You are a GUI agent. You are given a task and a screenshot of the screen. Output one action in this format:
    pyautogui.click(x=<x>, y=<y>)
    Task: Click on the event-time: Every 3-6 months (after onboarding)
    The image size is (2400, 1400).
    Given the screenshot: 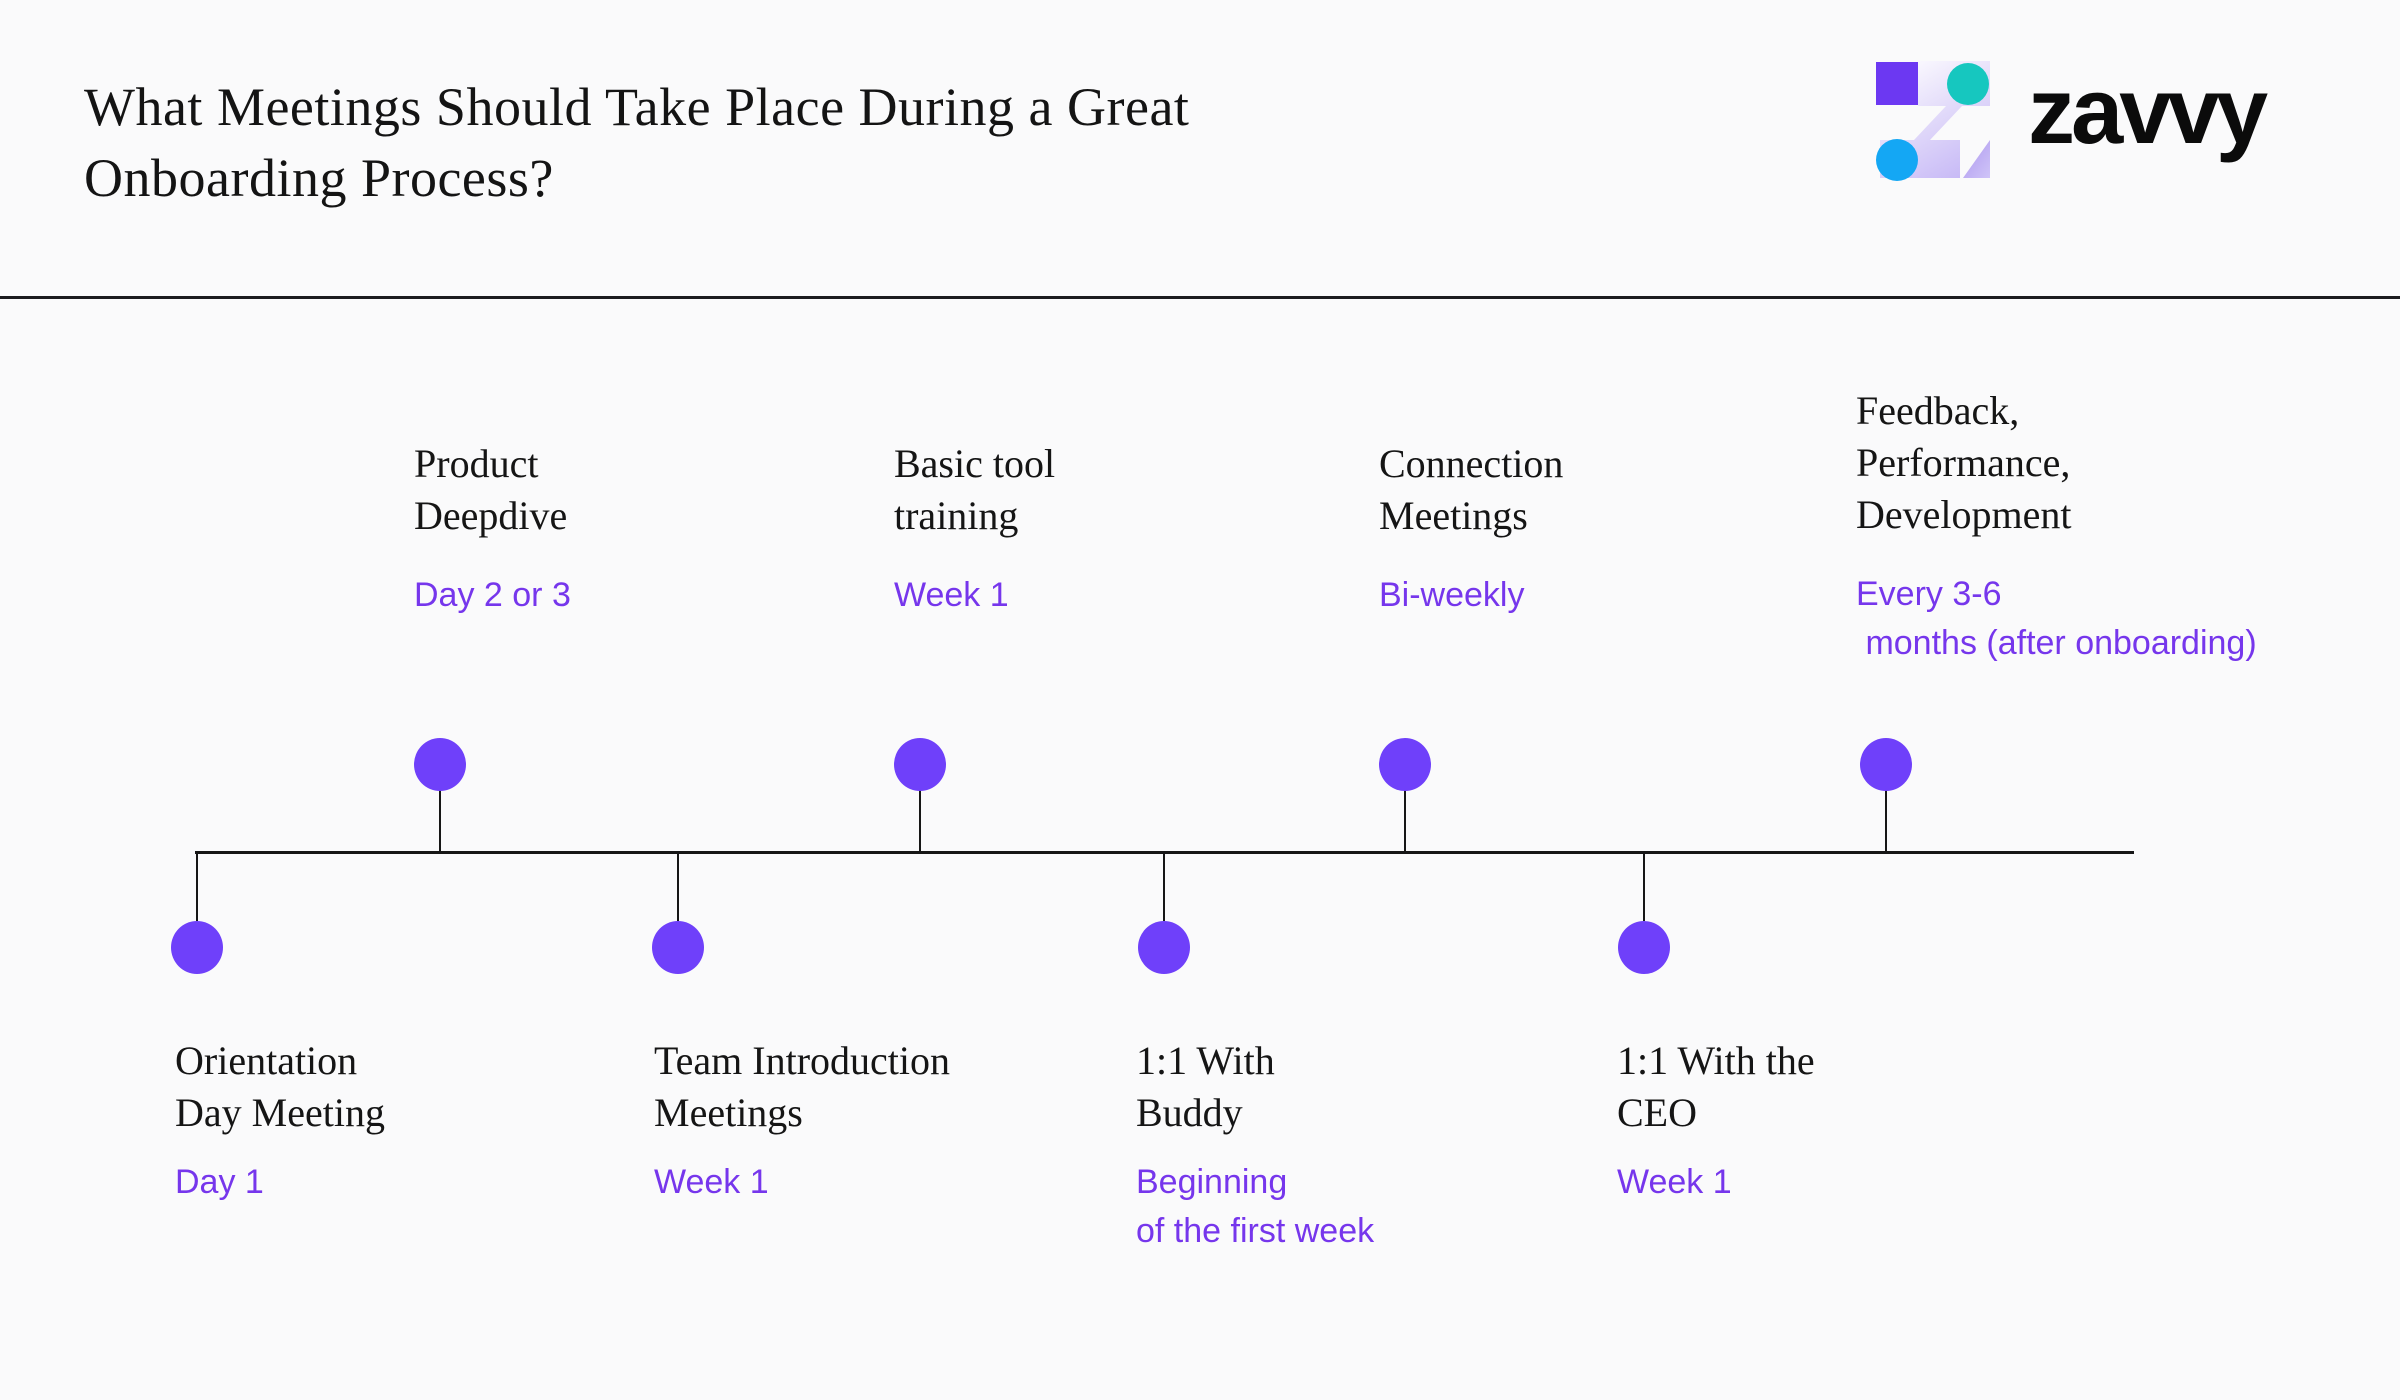 What is the action you would take?
    pyautogui.click(x=2056, y=618)
    